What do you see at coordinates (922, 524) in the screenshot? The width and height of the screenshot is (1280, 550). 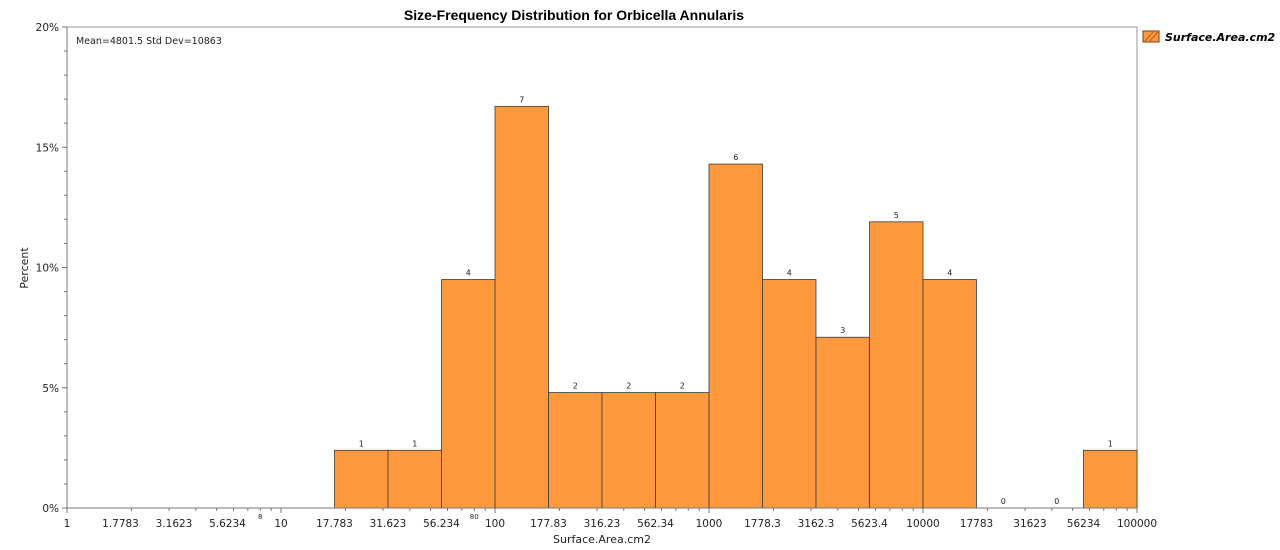 I see `x-tick-label: 10000` at bounding box center [922, 524].